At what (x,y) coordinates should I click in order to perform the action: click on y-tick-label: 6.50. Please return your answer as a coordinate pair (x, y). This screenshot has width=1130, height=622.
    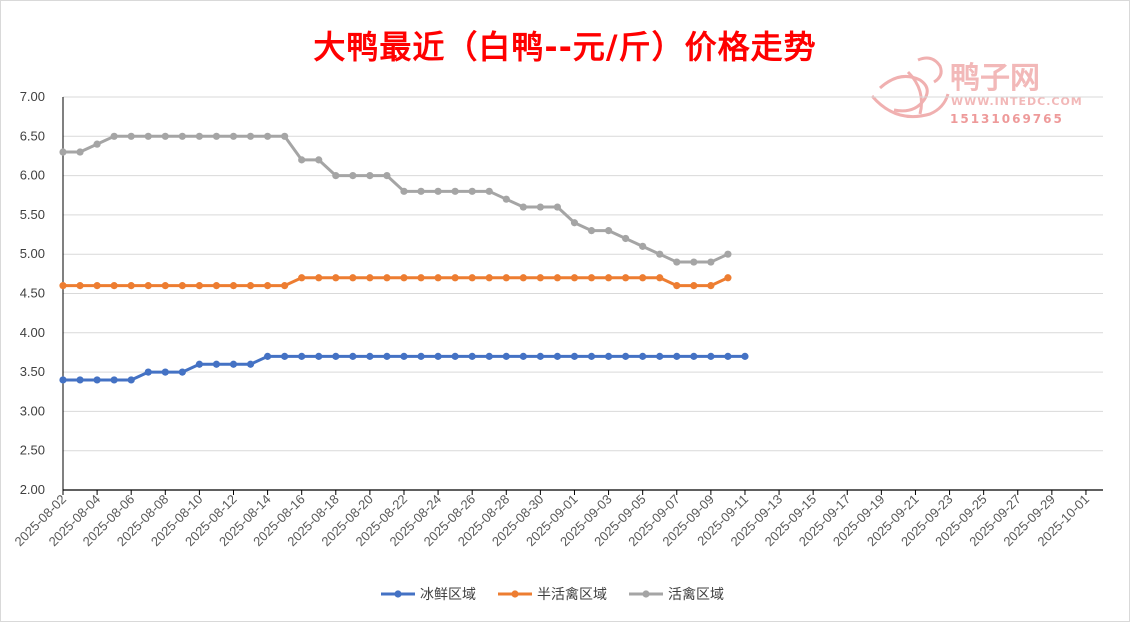
    Looking at the image, I should click on (32, 135).